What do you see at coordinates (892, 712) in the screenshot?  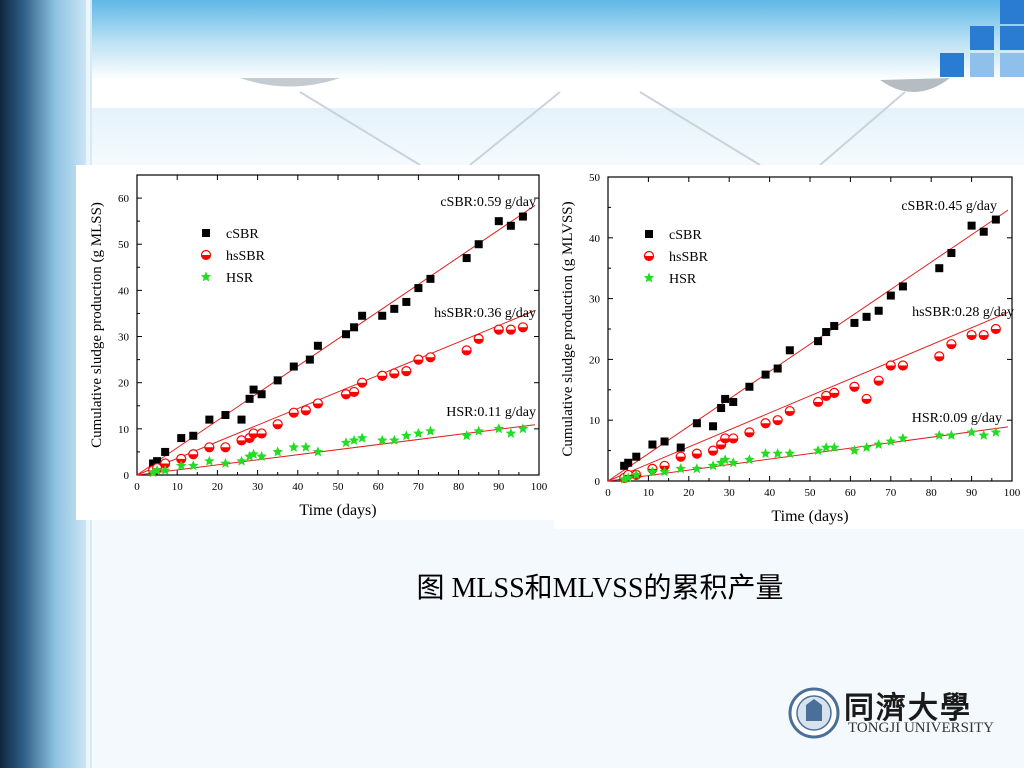 I see `tongji-logo: 同濟大學 TONGJI UNIVERSITY` at bounding box center [892, 712].